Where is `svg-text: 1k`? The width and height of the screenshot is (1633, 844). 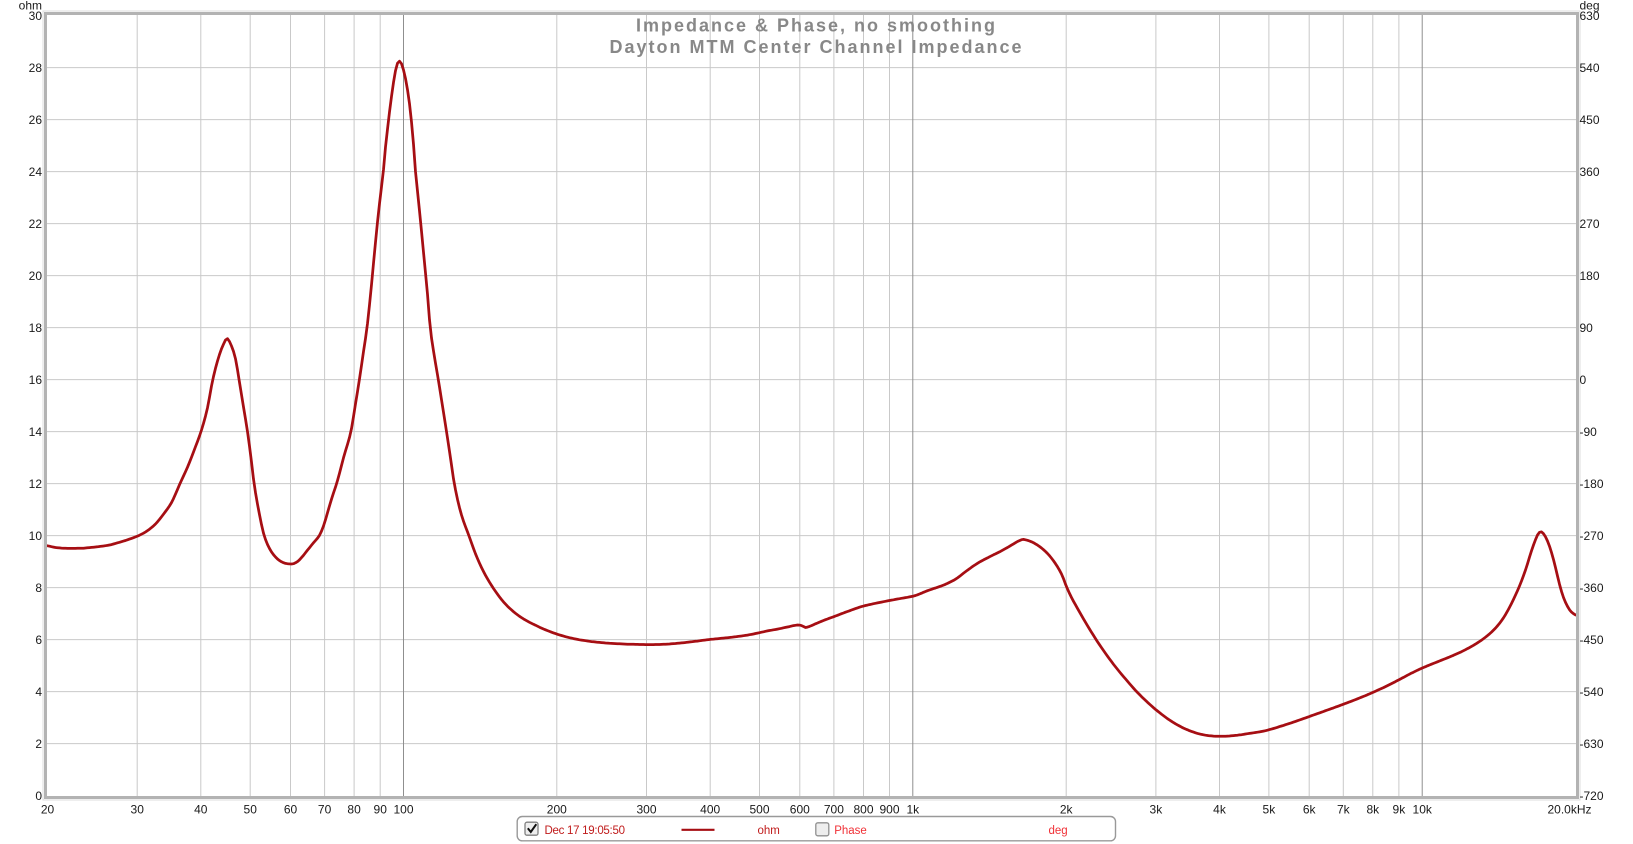 svg-text: 1k is located at coordinates (913, 810).